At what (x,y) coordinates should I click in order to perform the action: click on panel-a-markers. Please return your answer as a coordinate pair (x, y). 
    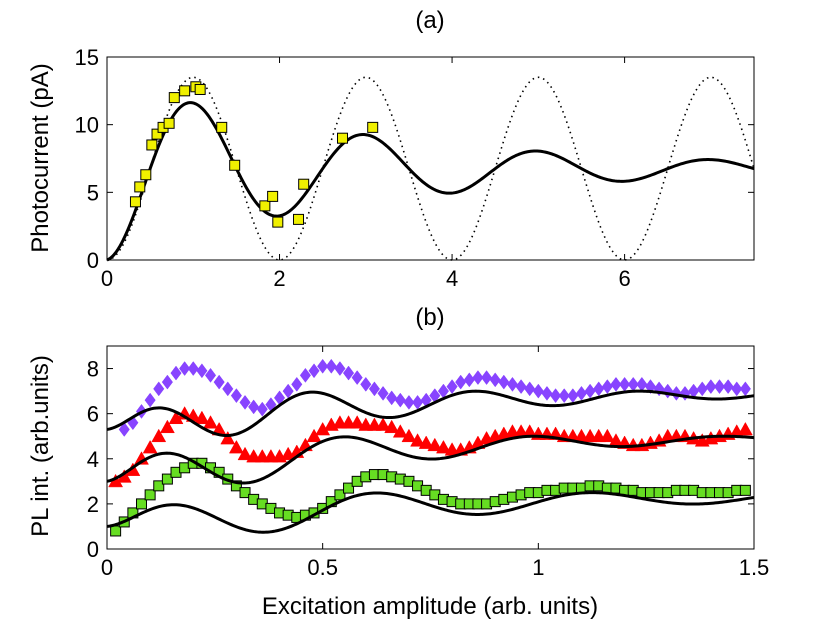
    Looking at the image, I should click on (254, 154).